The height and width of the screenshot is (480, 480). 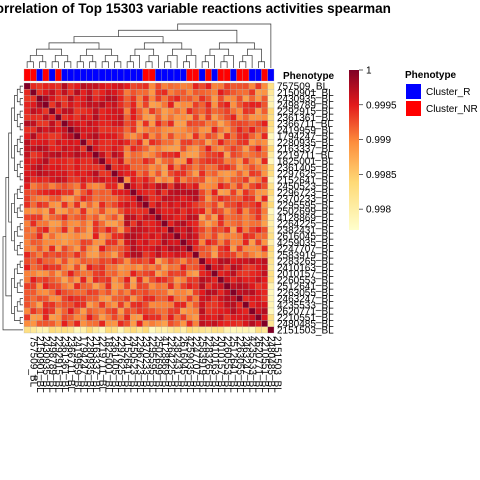 What do you see at coordinates (120, 364) in the screenshot?
I see `column-label-2297625-bl: 2297625_BL` at bounding box center [120, 364].